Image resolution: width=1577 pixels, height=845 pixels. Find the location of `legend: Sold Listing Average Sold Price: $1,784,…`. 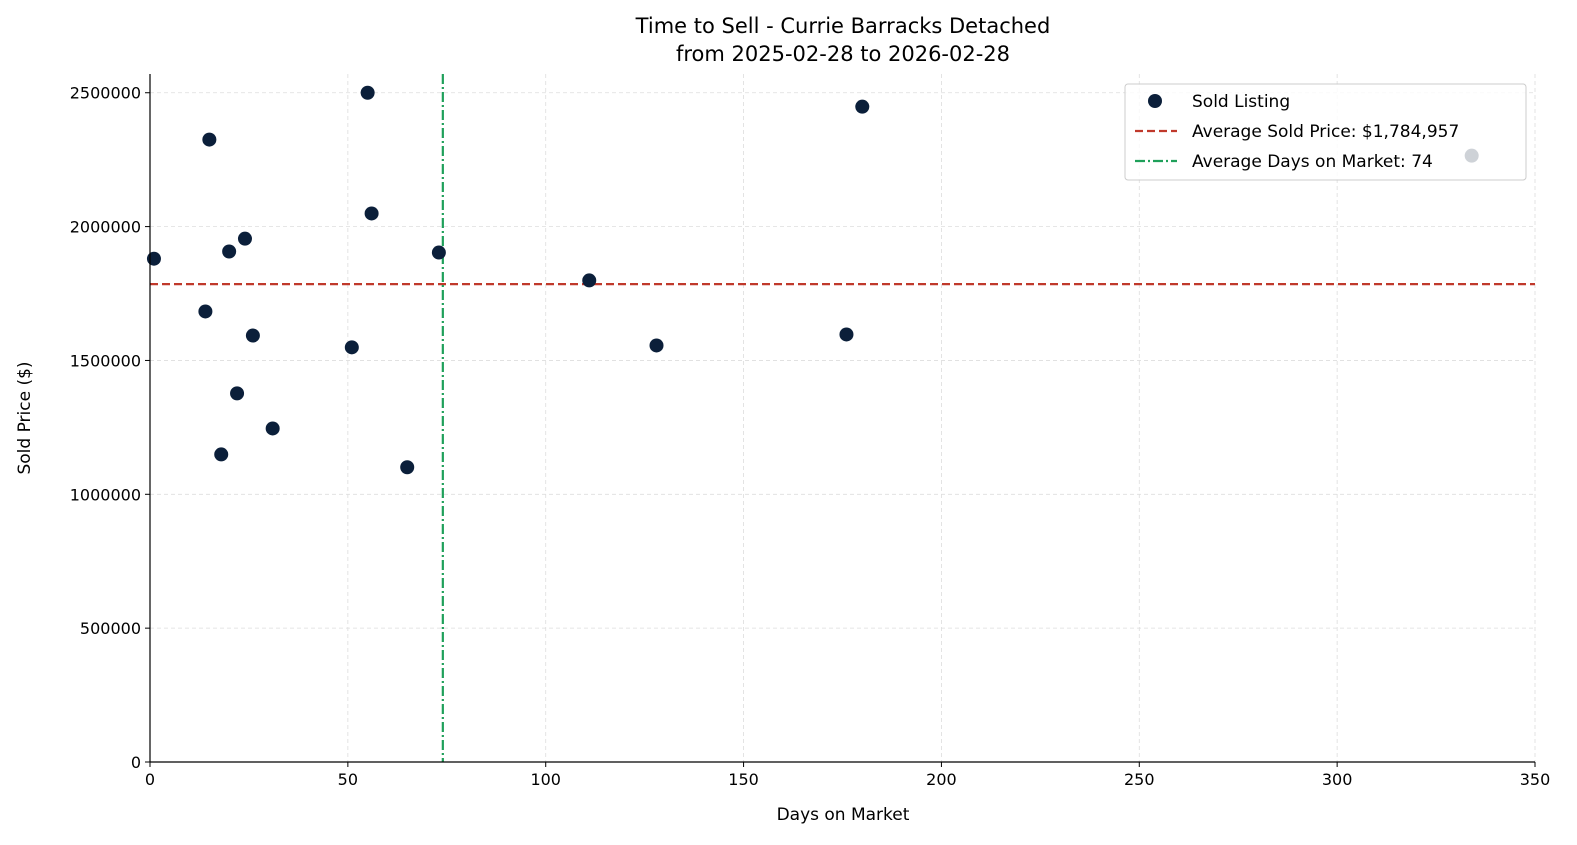

legend: Sold Listing Average Sold Price: $1,784,… is located at coordinates (1325, 132).